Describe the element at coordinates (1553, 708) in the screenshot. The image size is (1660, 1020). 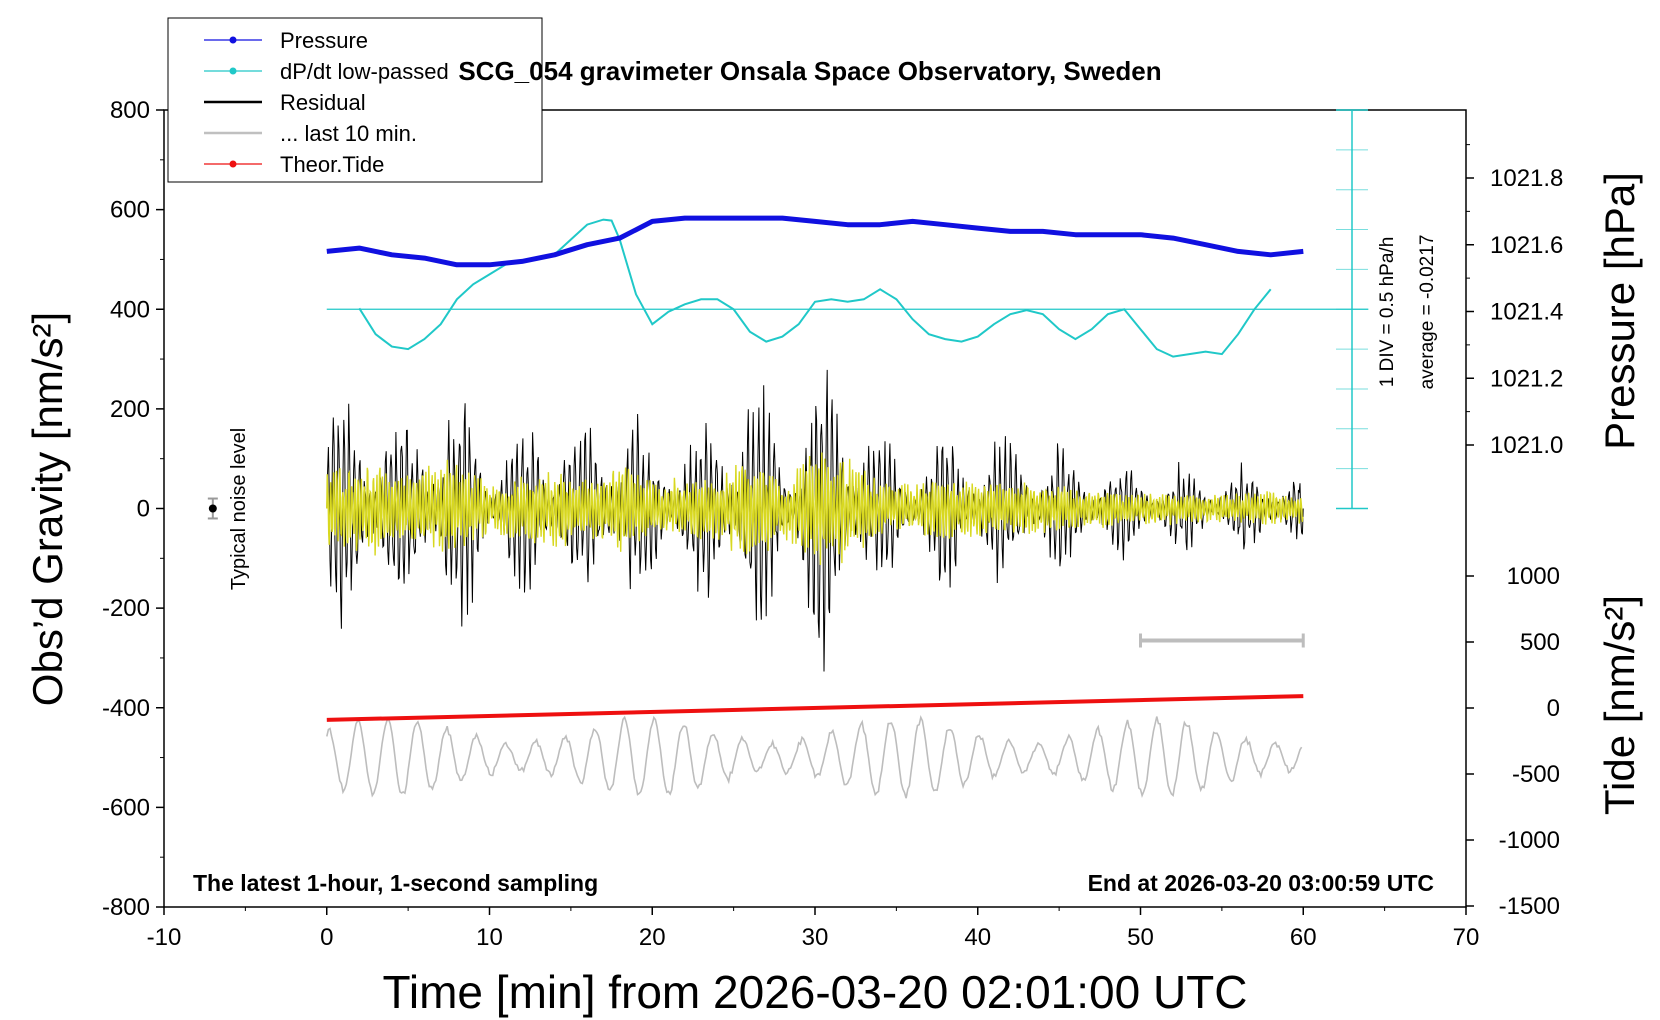
I see `tide-tick-label: 0` at that location.